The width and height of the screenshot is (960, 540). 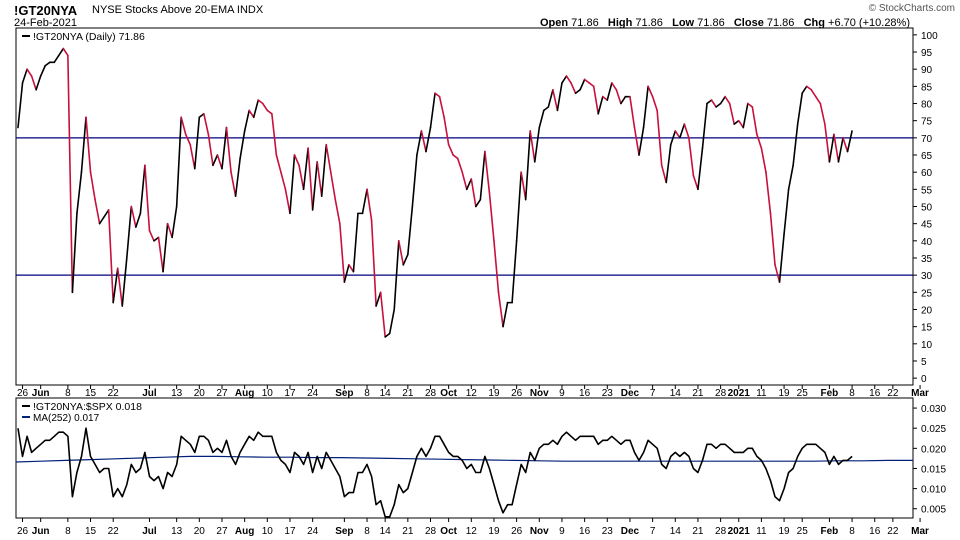 I want to click on x-tick-label: 16, so click(x=585, y=531).